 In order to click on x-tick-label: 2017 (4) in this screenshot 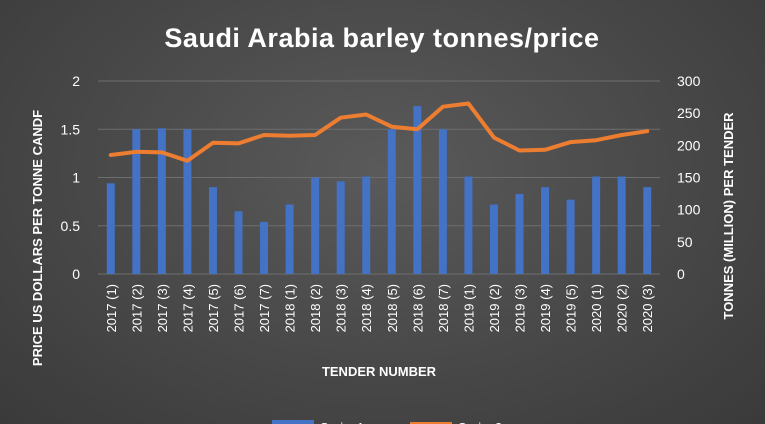, I will do `click(187, 308)`.